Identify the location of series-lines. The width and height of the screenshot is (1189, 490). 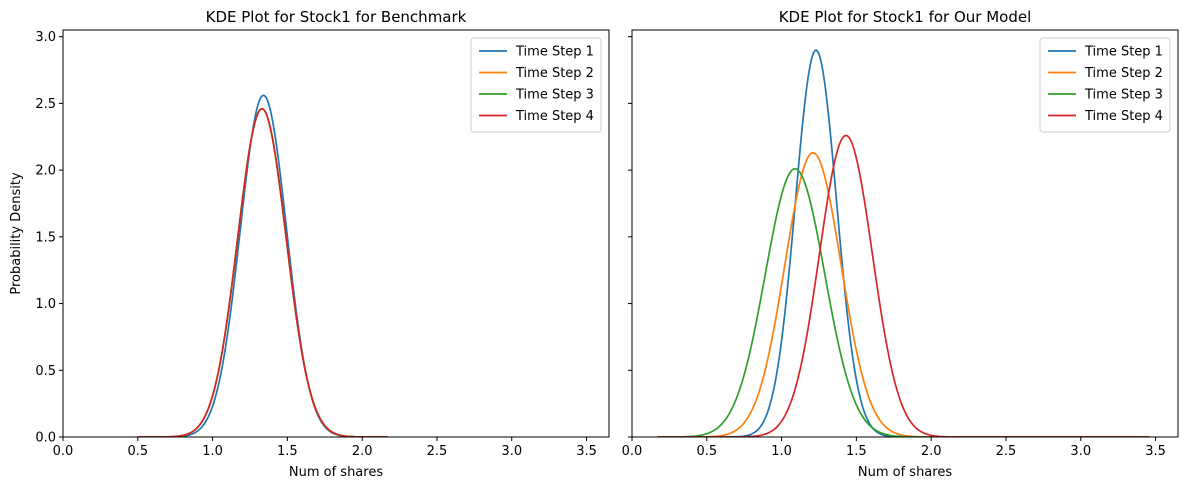
(262, 265).